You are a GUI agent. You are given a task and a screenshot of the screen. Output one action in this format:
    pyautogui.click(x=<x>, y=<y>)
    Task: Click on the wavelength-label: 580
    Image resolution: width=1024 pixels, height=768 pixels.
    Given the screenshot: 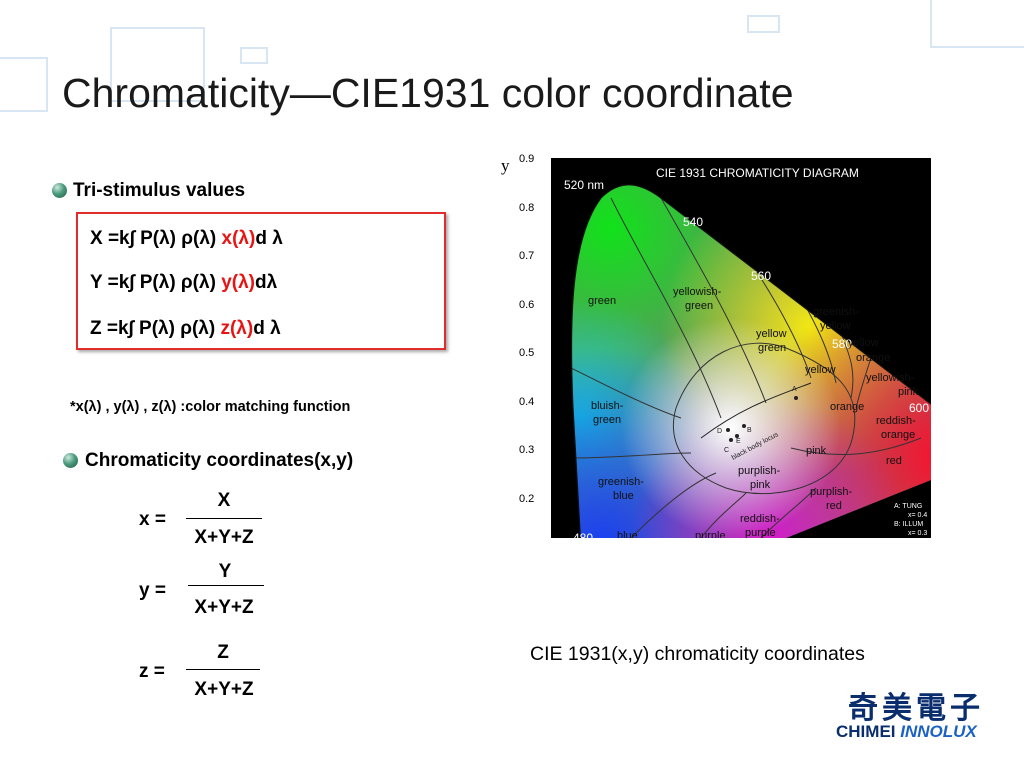 What is the action you would take?
    pyautogui.click(x=842, y=344)
    